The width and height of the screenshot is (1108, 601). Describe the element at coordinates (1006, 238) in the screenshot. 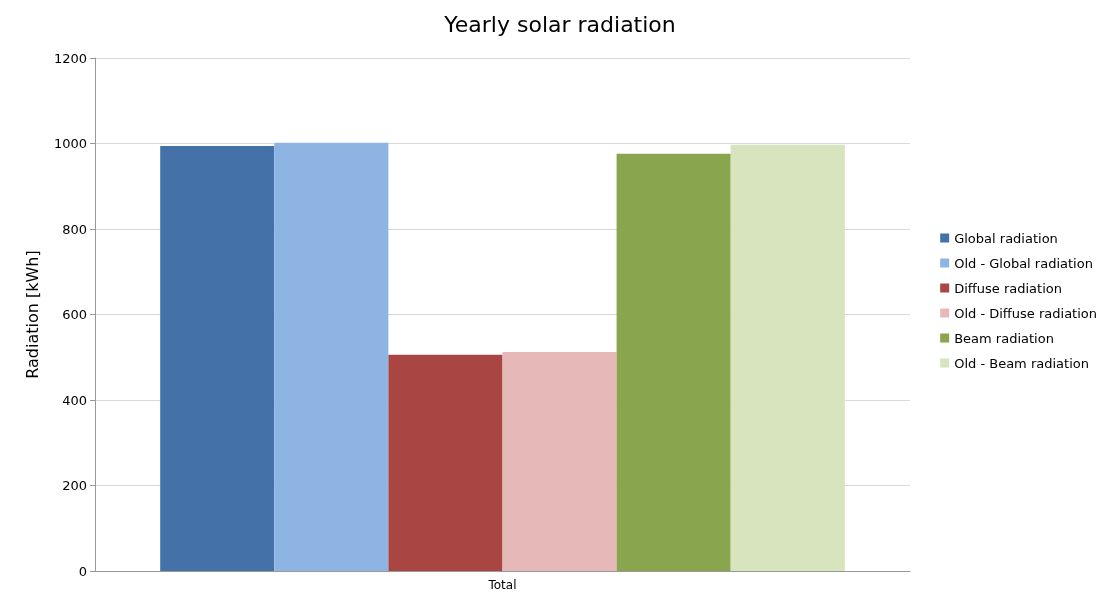

I see `legend-label: Global radiation` at that location.